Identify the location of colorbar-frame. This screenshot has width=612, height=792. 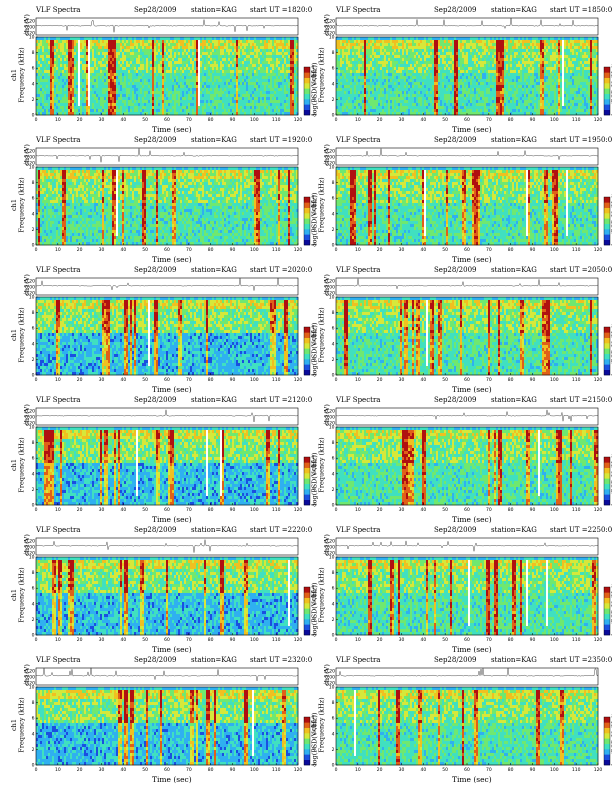
(307, 221).